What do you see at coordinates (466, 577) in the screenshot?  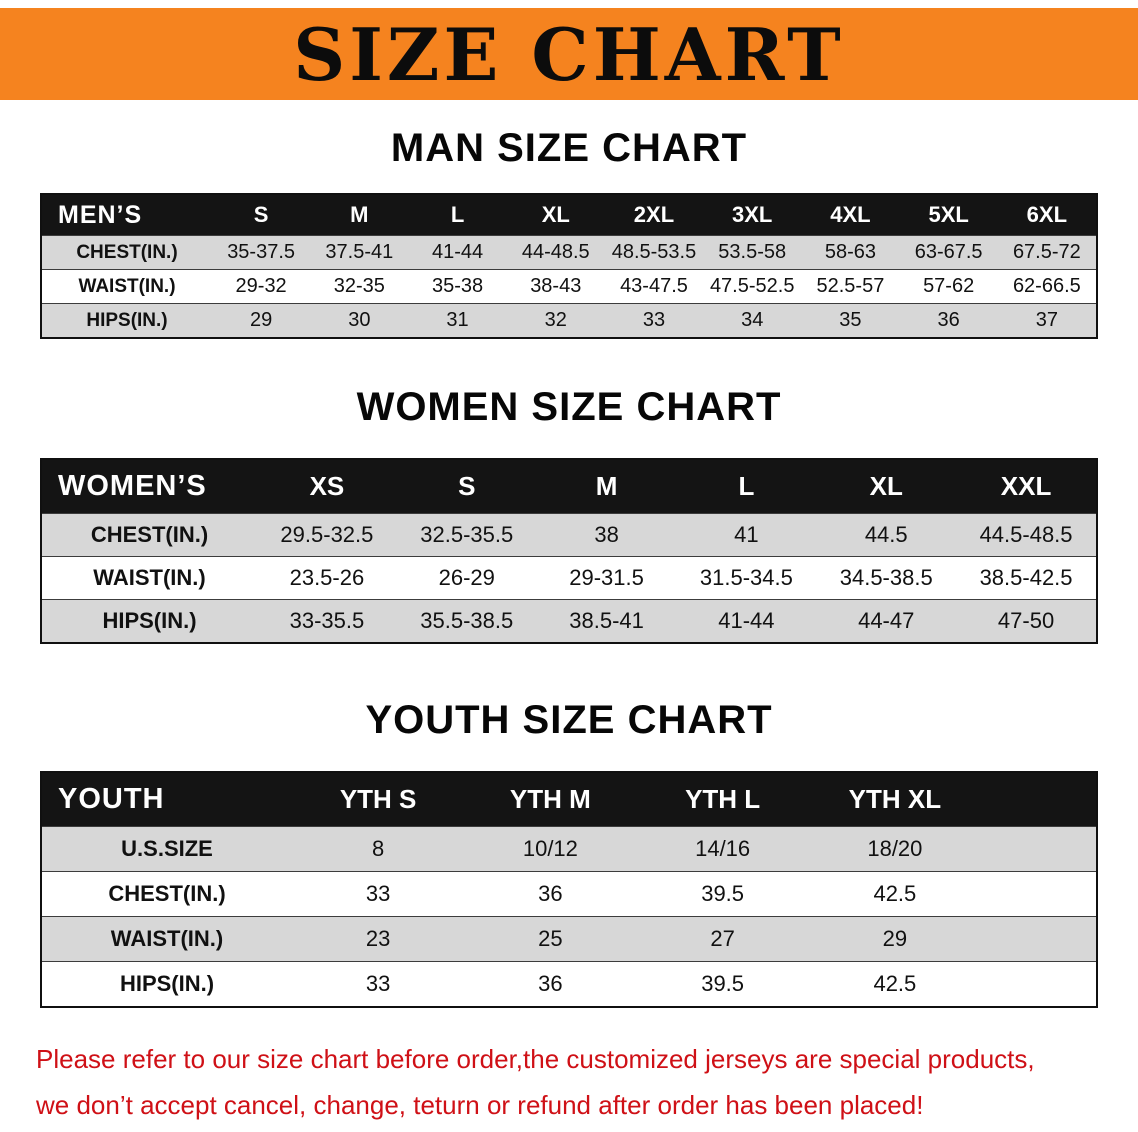 I see `measure-value: 26-29` at bounding box center [466, 577].